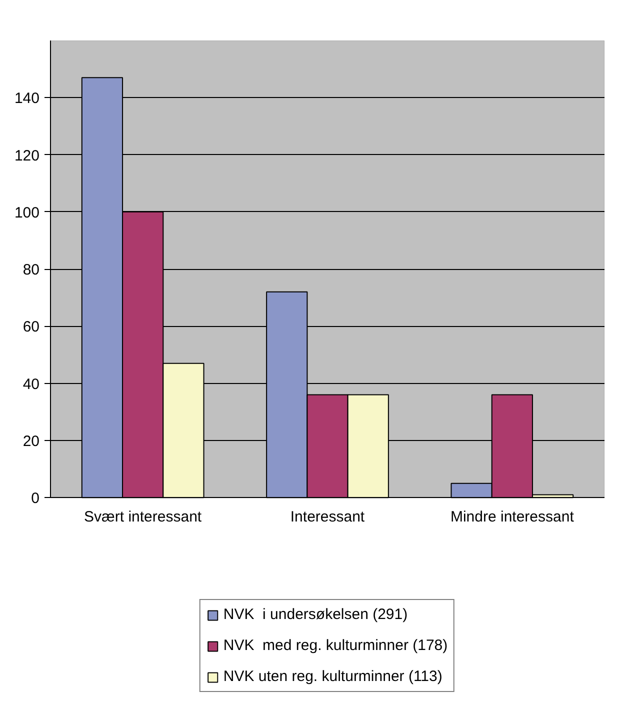 This screenshot has width=624, height=722. I want to click on y-tick-label: 80, so click(31, 270).